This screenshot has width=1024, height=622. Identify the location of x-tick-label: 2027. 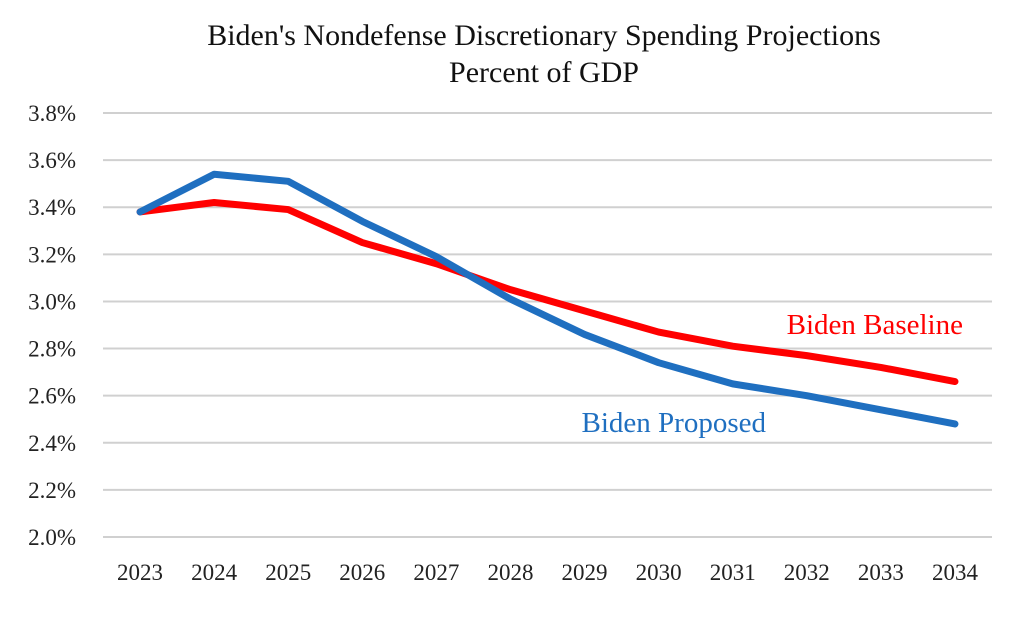
(436, 572).